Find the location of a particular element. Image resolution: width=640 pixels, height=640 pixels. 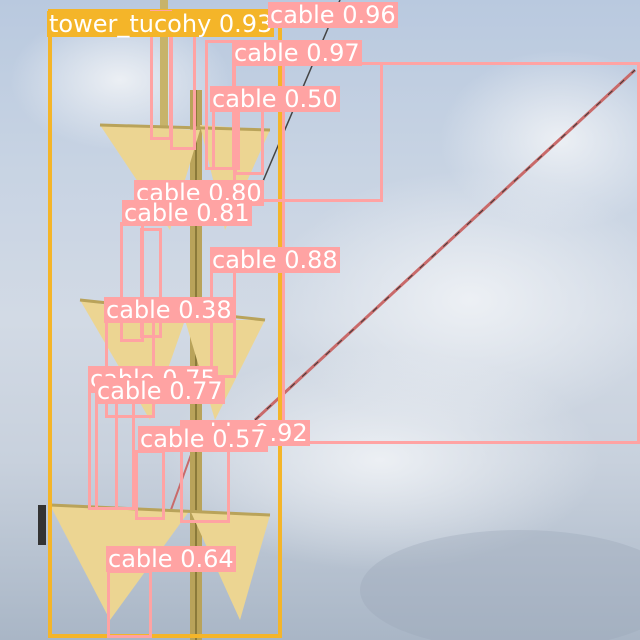

cable-detection-label: cable 0.96 is located at coordinates (333, 15).